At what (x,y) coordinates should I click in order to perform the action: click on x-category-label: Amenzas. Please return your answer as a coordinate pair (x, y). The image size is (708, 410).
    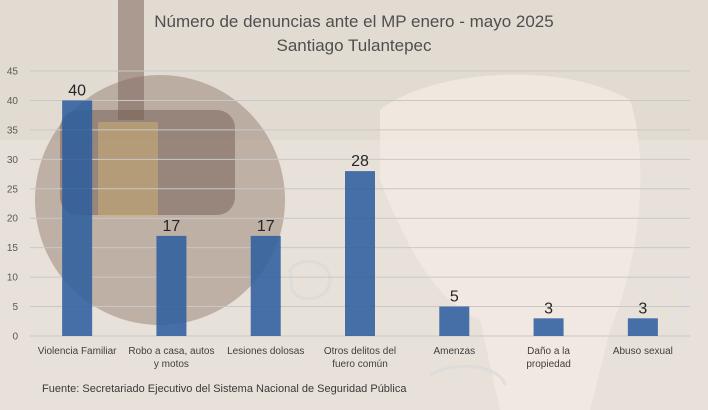
    Looking at the image, I should click on (454, 351).